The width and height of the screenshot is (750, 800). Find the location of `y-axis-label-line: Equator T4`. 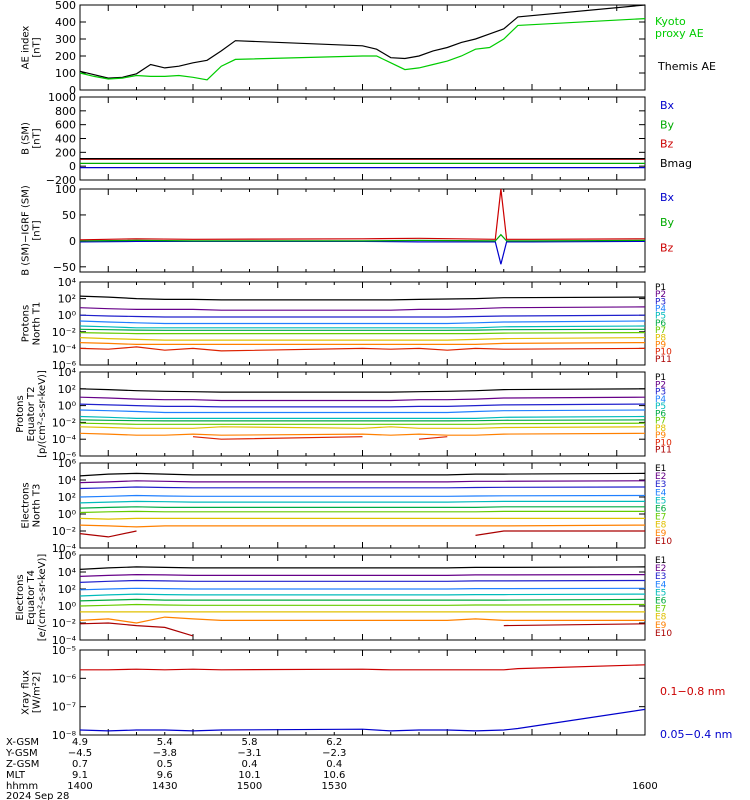

y-axis-label-line: Equator T4 is located at coordinates (31, 597).